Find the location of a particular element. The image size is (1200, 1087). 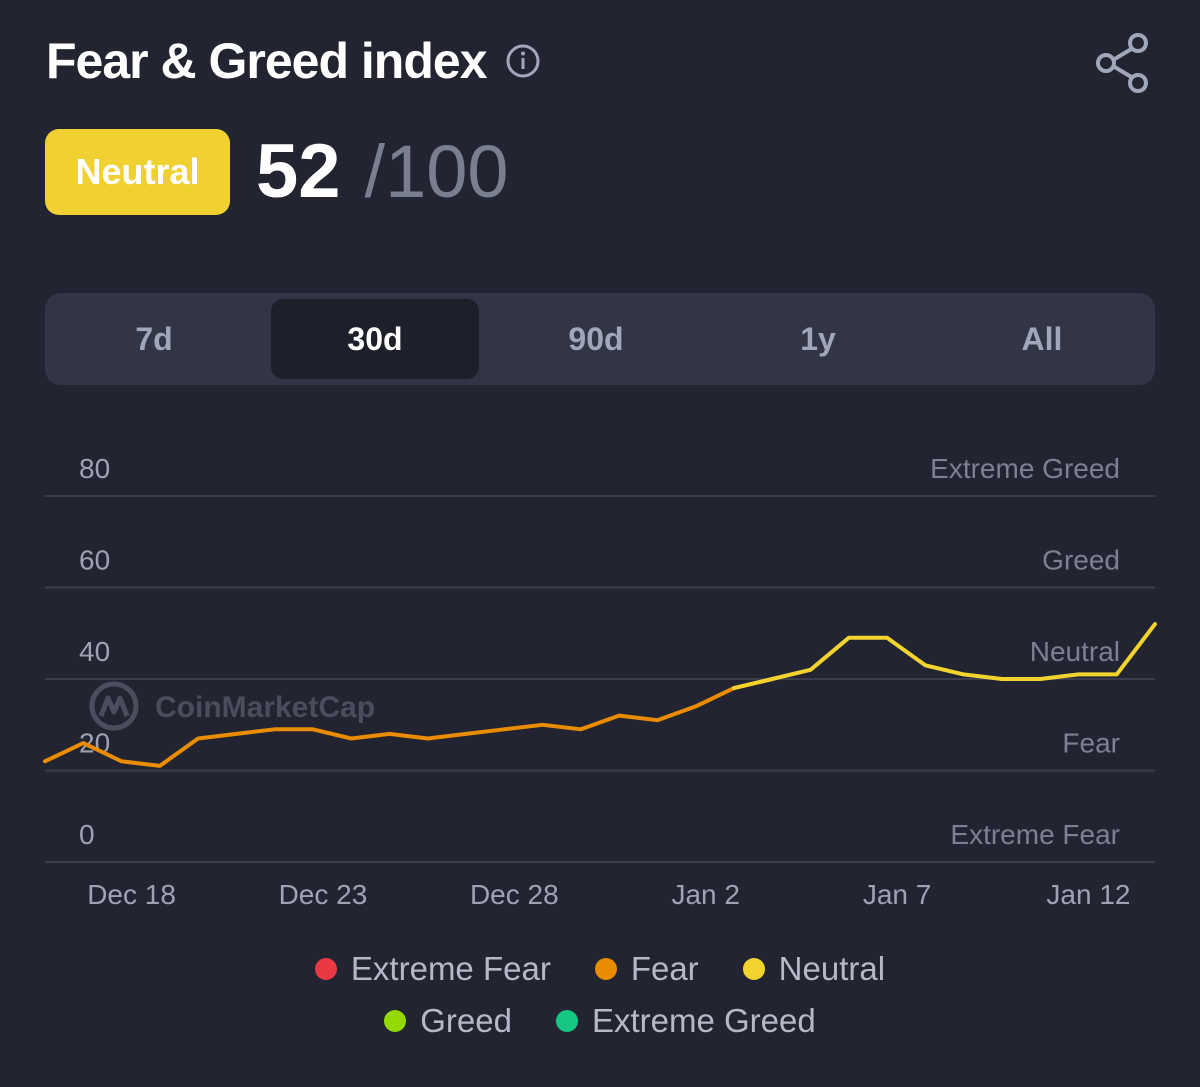

x-tick-label: Jan 7 is located at coordinates (897, 894).